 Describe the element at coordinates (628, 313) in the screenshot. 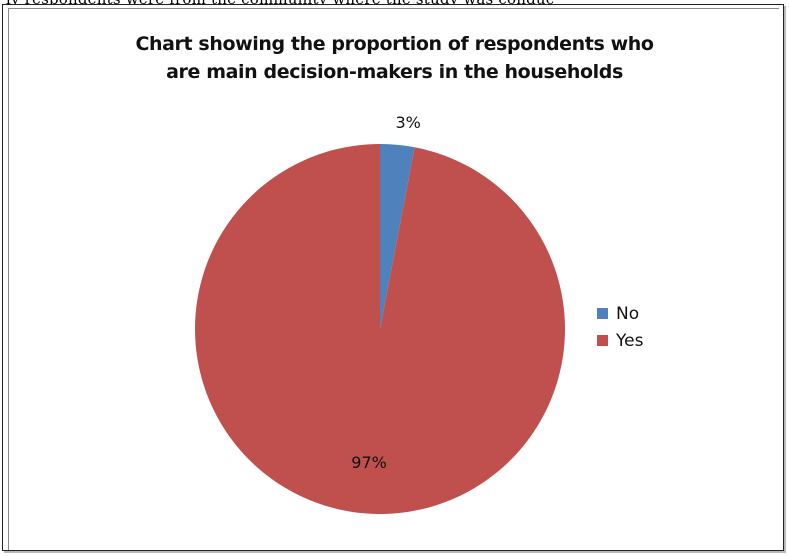

I see `legend-label-no: No` at that location.